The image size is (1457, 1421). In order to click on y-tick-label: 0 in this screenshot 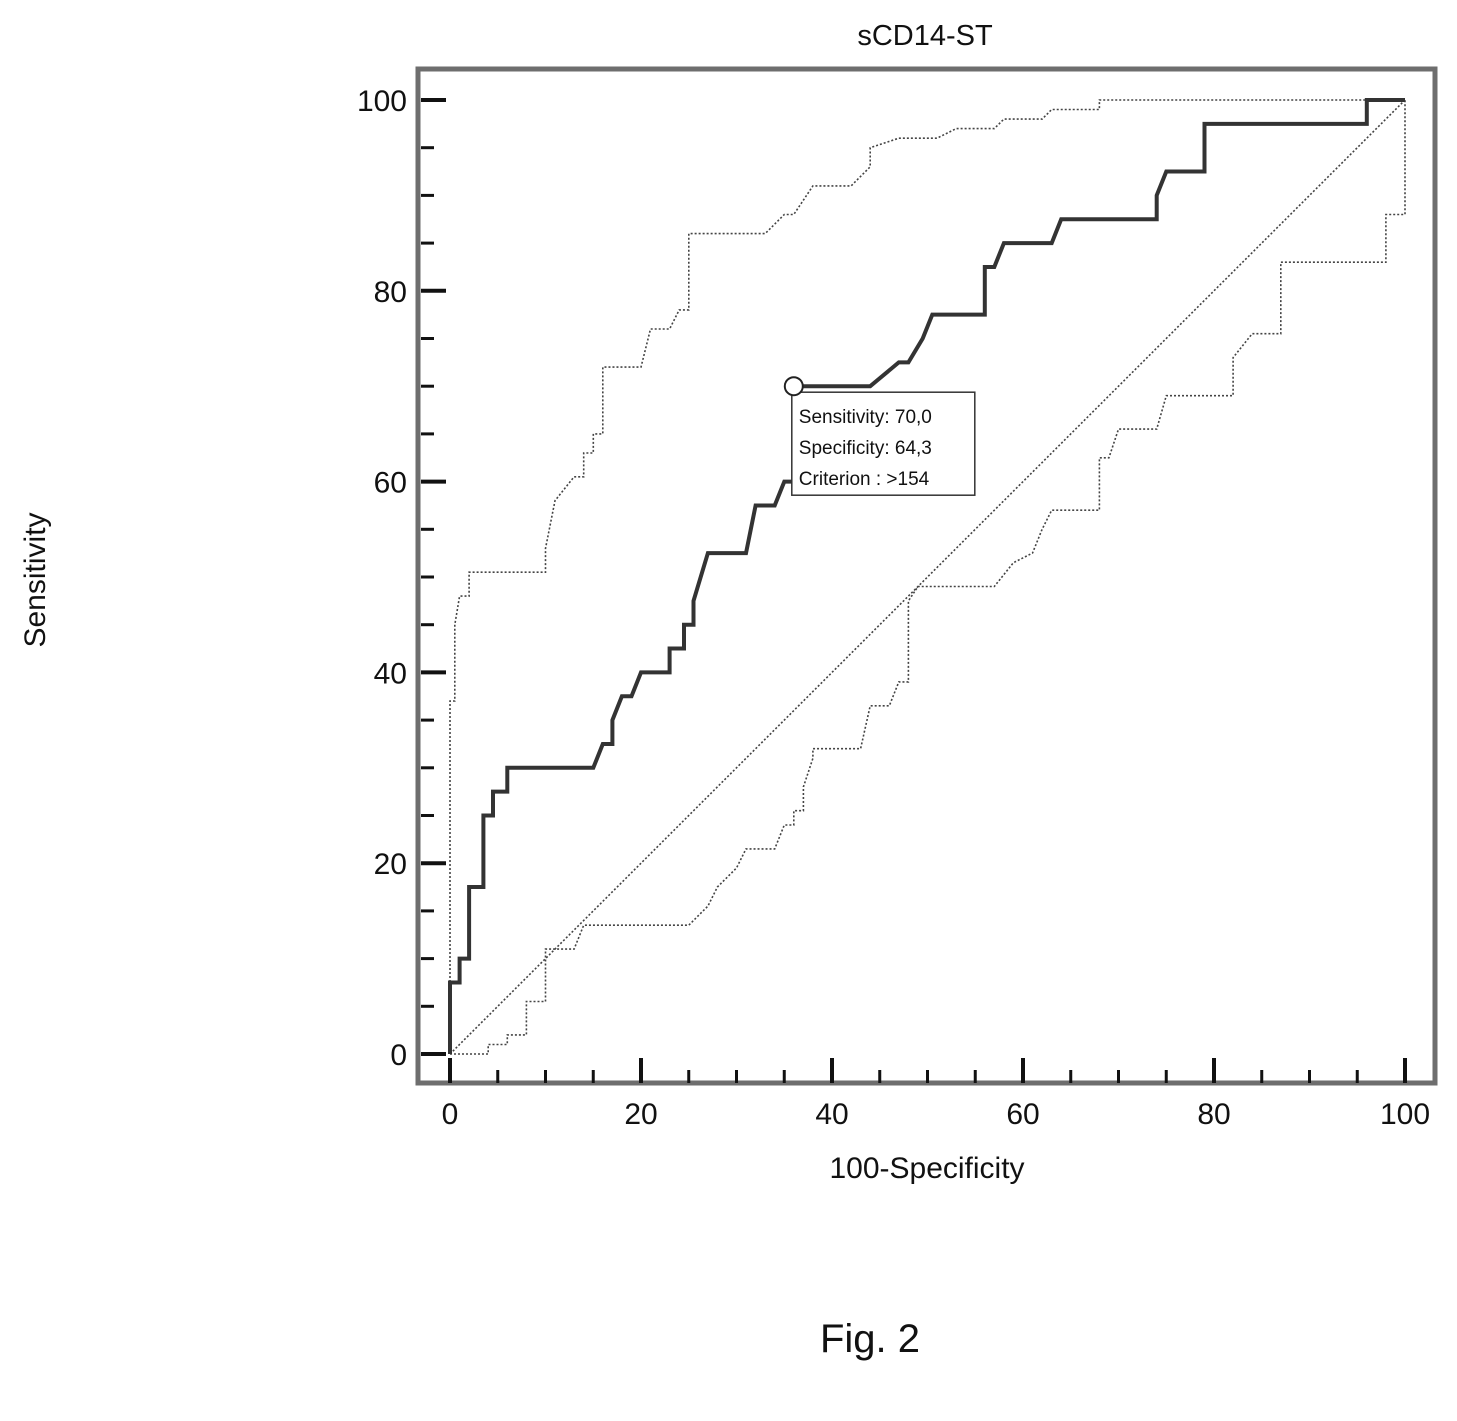, I will do `click(398, 1055)`.